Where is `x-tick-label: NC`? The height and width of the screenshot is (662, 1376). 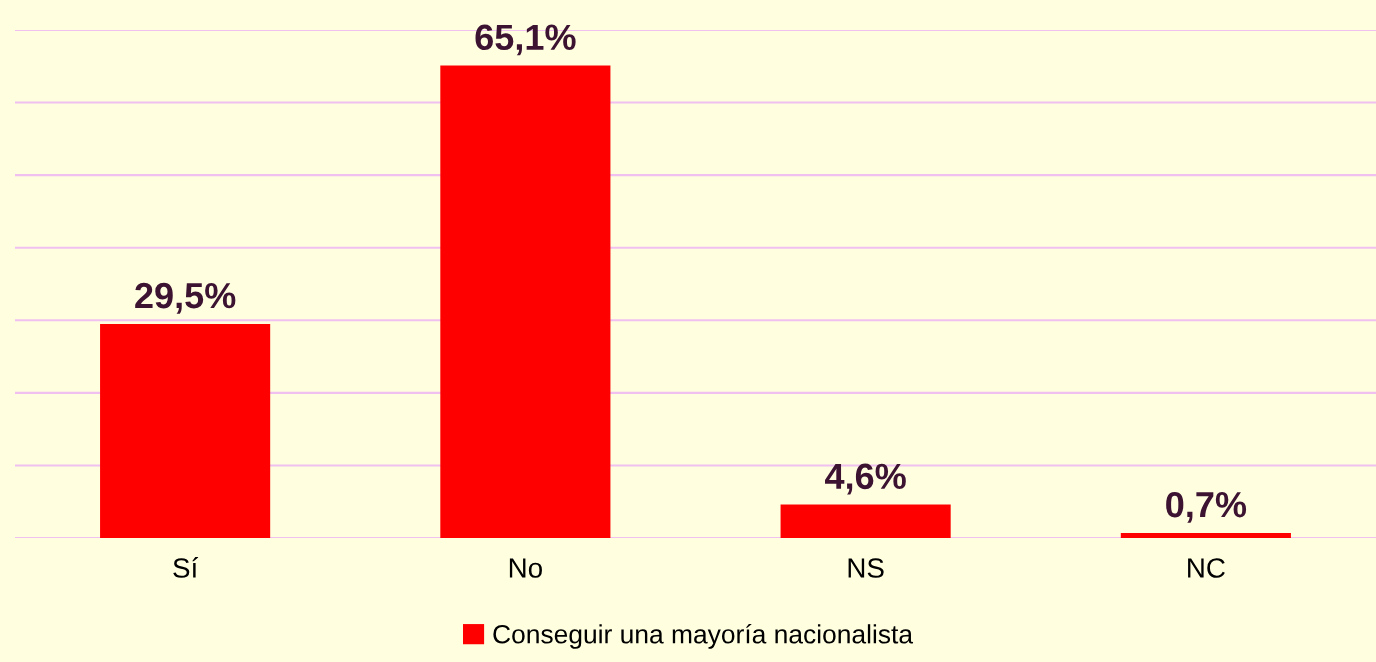
x-tick-label: NC is located at coordinates (1206, 568).